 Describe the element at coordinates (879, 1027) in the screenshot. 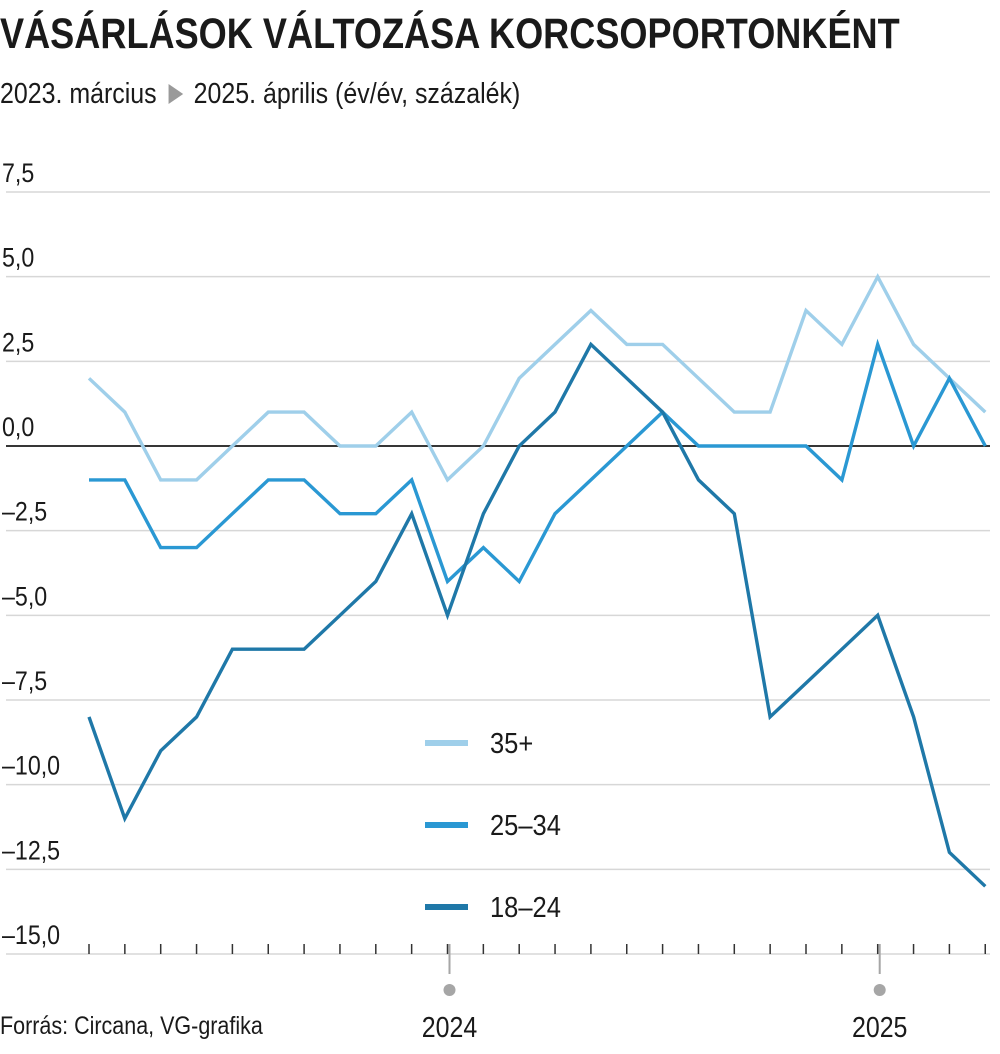

I see `x-tick-label: 2025` at that location.